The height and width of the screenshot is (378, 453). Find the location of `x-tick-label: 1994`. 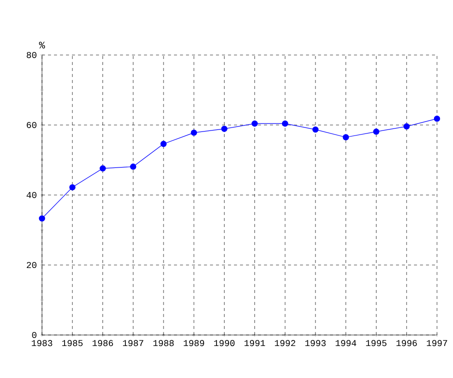

x-tick-label: 1994 is located at coordinates (346, 343).